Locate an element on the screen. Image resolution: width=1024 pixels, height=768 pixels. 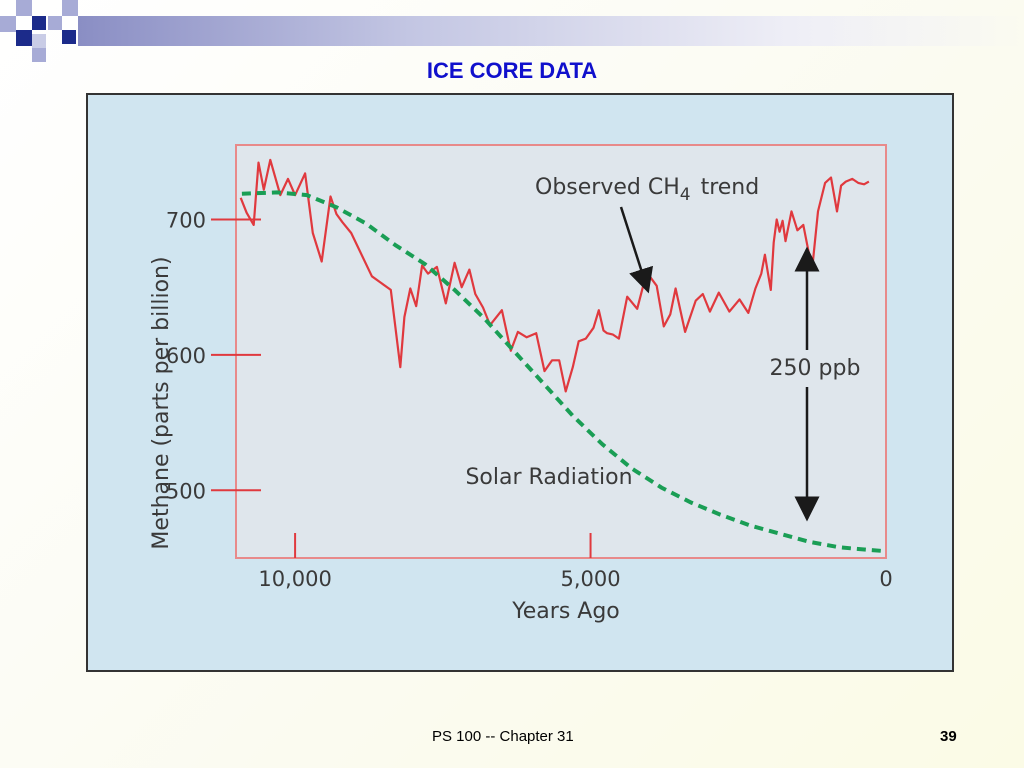
y-tick-label: 700 is located at coordinates (186, 220).